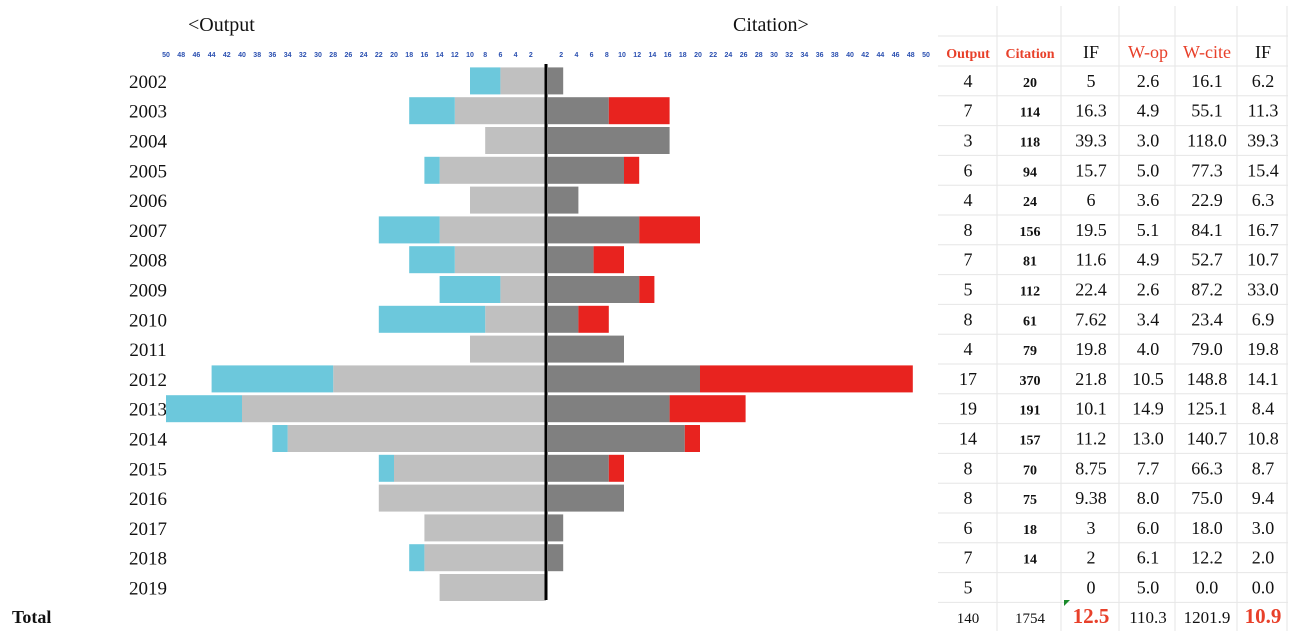 The image size is (1290, 631). Describe the element at coordinates (1148, 349) in the screenshot. I see `table-cell: 4.0` at that location.